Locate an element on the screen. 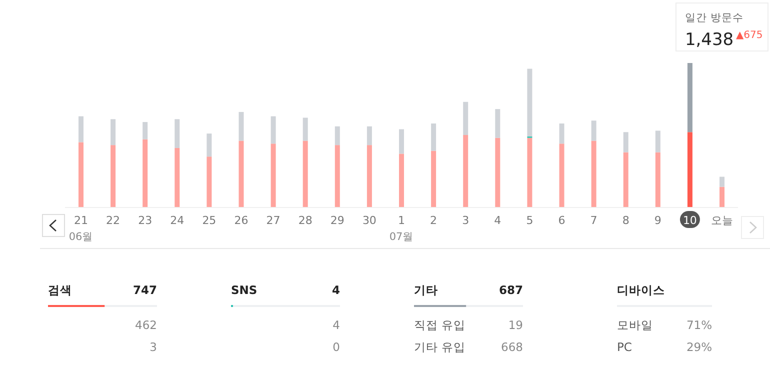 This screenshot has height=369, width=770. x-tick-label: 6 is located at coordinates (562, 220).